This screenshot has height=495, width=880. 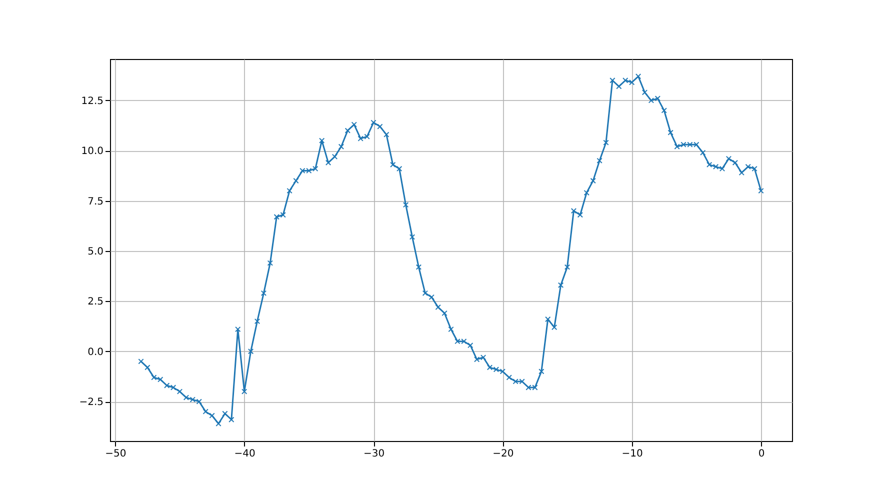 What do you see at coordinates (92, 101) in the screenshot?
I see `y-tick-label: 12.5` at bounding box center [92, 101].